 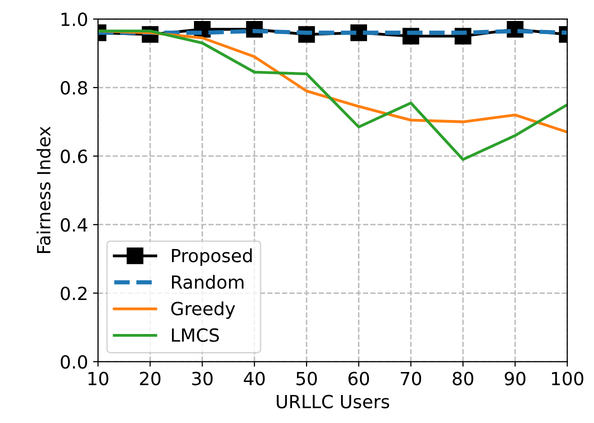 What do you see at coordinates (195, 335) in the screenshot?
I see `legend-label: LMCS` at bounding box center [195, 335].